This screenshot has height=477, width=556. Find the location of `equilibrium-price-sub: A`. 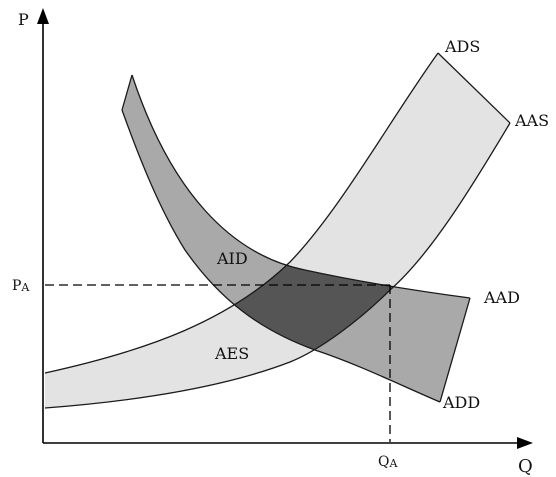

equilibrium-price-sub: A is located at coordinates (25, 287).